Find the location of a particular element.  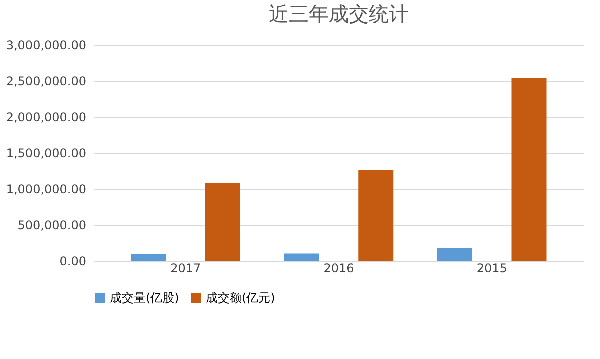

y-tick-label: 1,500,000.00 is located at coordinates (46, 153).